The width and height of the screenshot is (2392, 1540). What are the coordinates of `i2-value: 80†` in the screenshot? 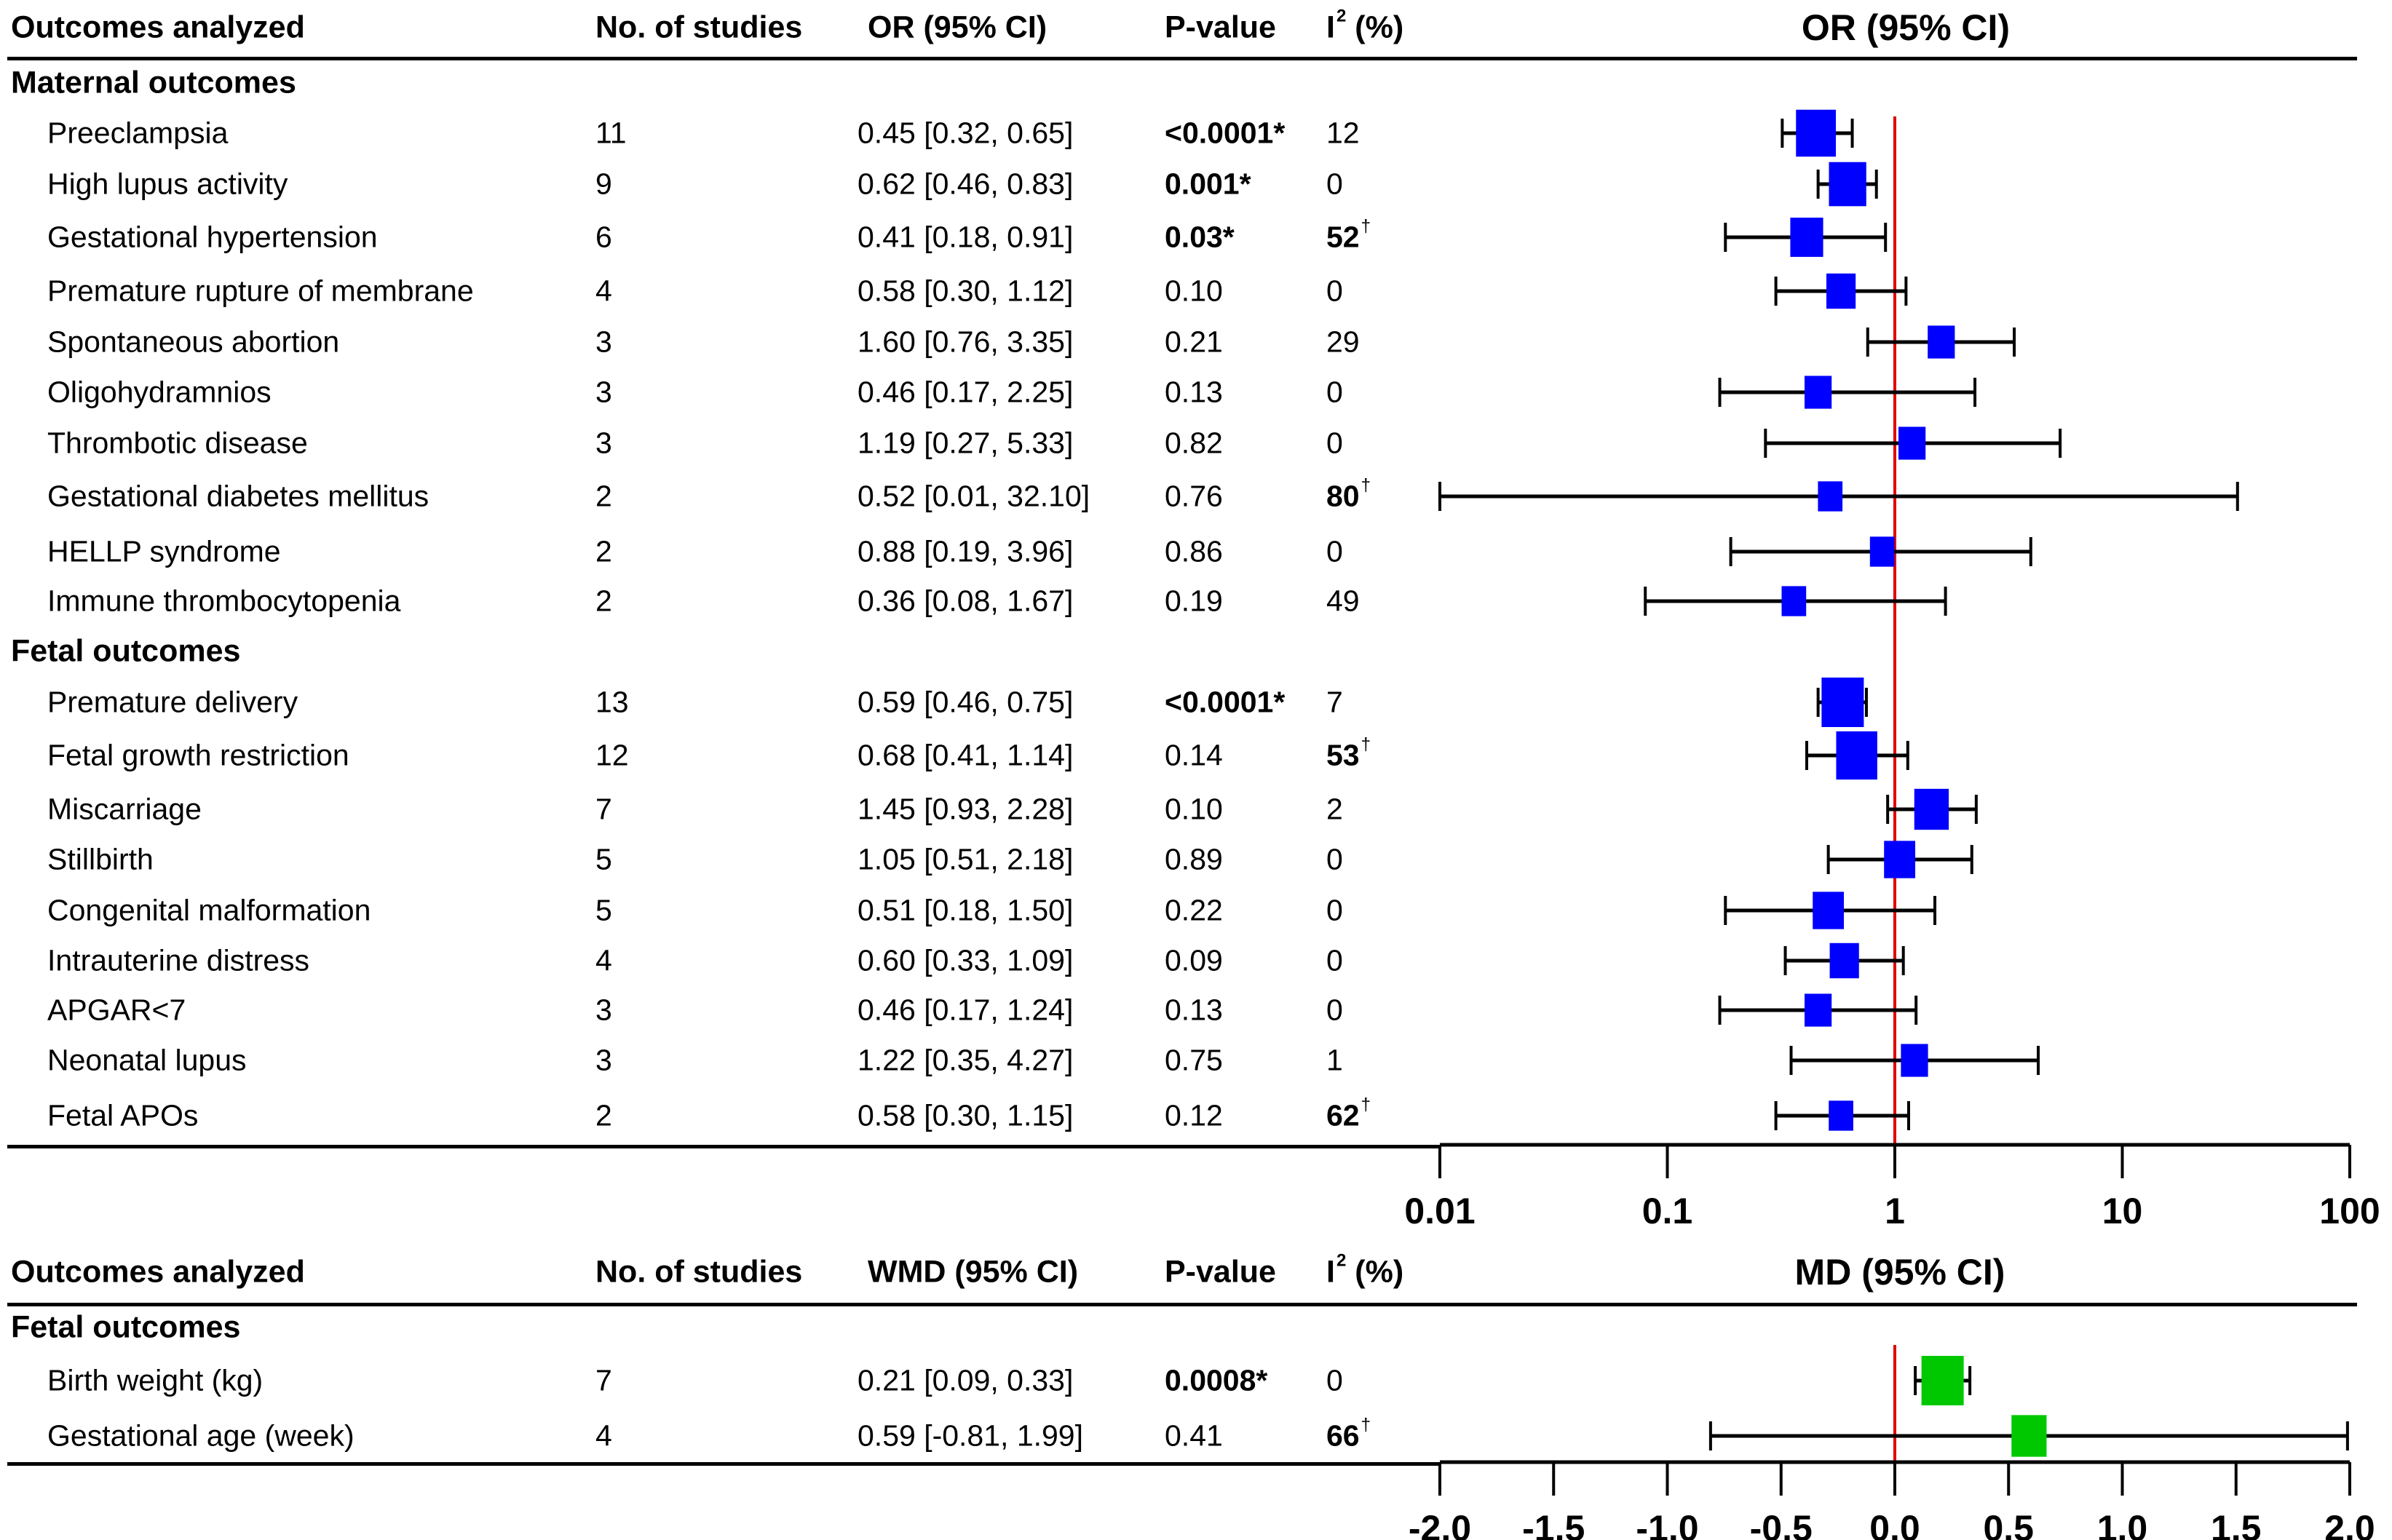 It's located at (1348, 494).